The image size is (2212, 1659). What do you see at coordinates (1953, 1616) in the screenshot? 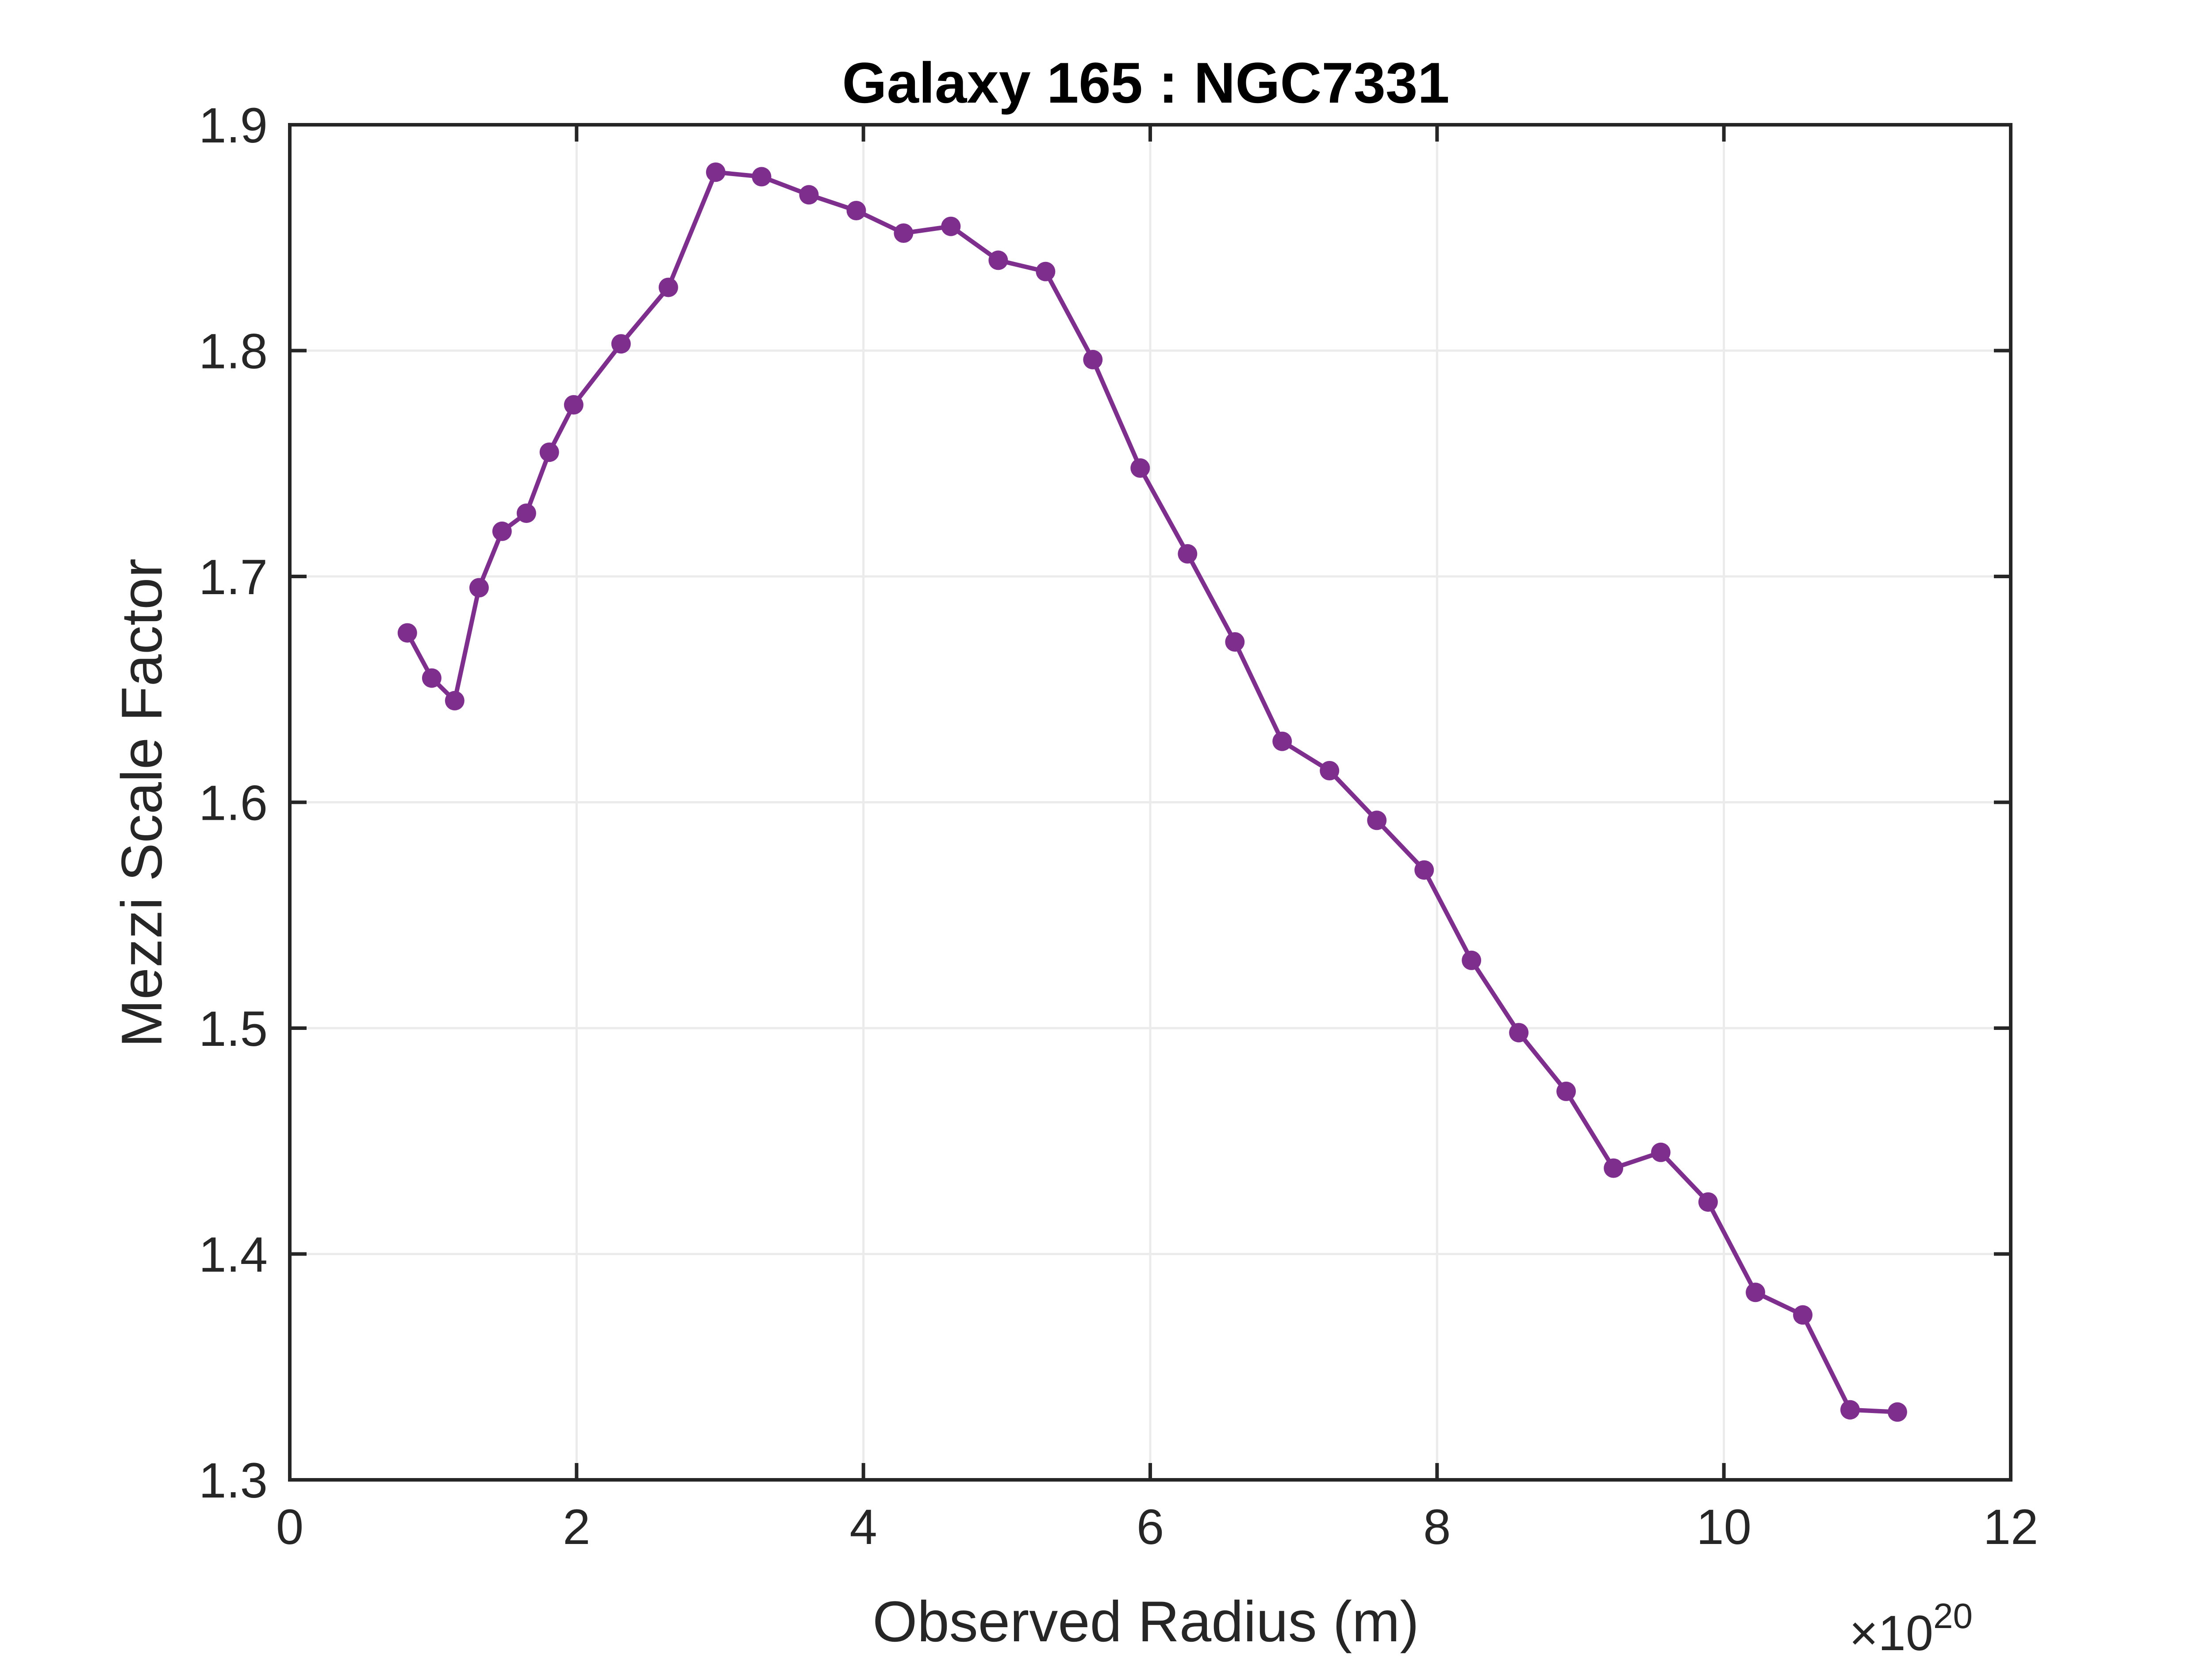
I see `x-axis-exponent-power: 20` at bounding box center [1953, 1616].